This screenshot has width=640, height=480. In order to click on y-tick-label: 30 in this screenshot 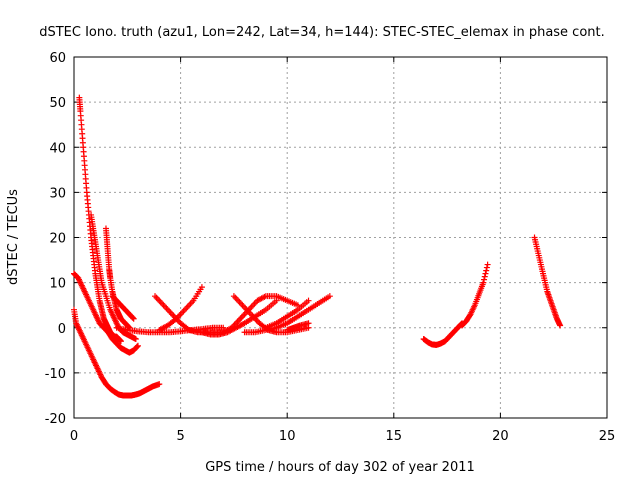, I will do `click(57, 193)`.